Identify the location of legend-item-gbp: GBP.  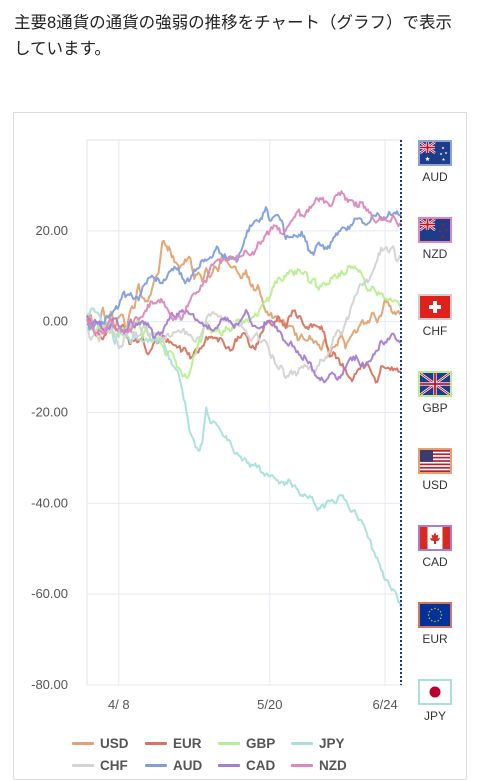
(254, 743).